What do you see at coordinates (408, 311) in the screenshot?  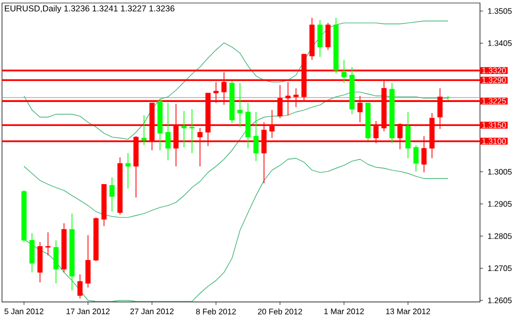 I see `x-tick-label: 13 Mar 2012` at bounding box center [408, 311].